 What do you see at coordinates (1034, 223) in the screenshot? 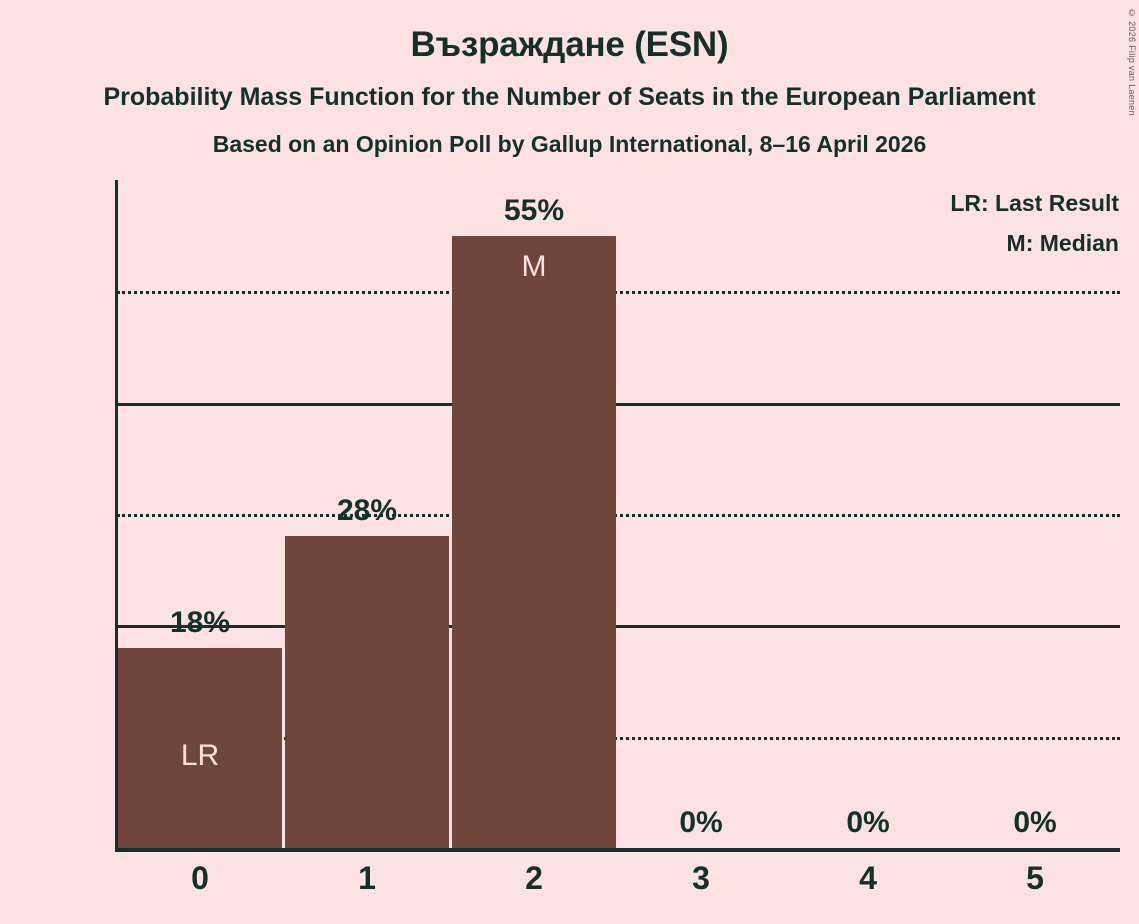
I see `chart-legend: LR: Last Result M: Median` at bounding box center [1034, 223].